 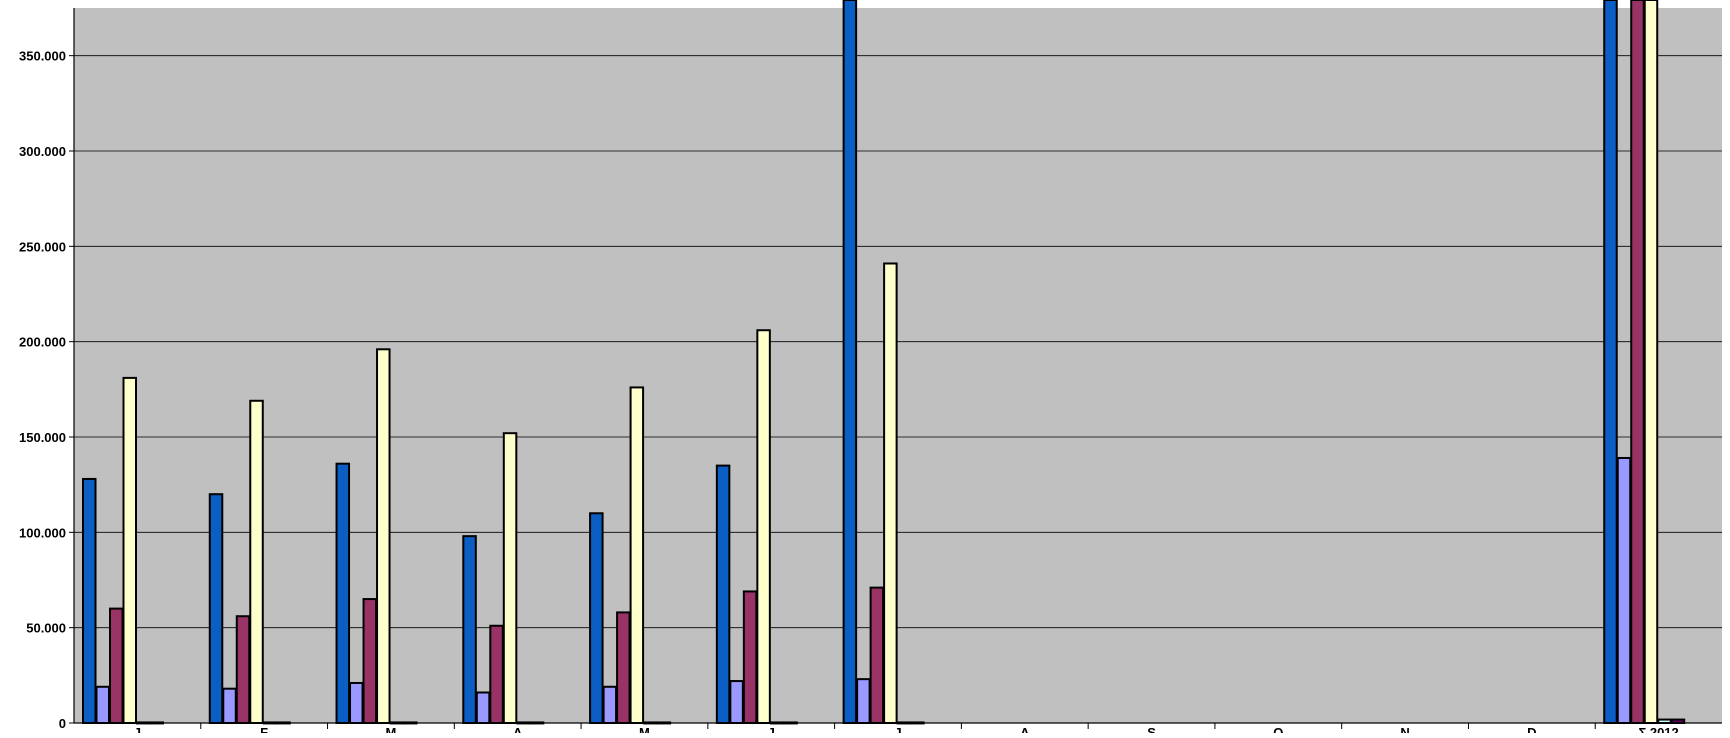 I want to click on y-tick-label: 200.000, so click(x=42, y=342).